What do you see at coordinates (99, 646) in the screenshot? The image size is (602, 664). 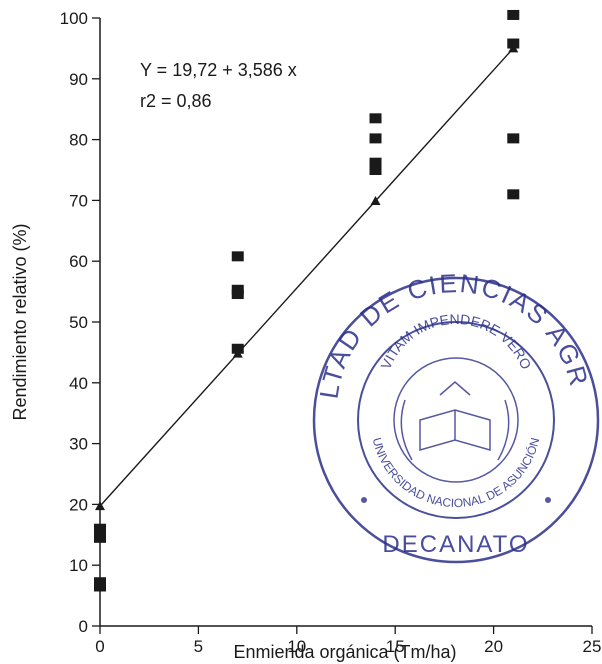 I see `x-tick-label: 0` at bounding box center [99, 646].